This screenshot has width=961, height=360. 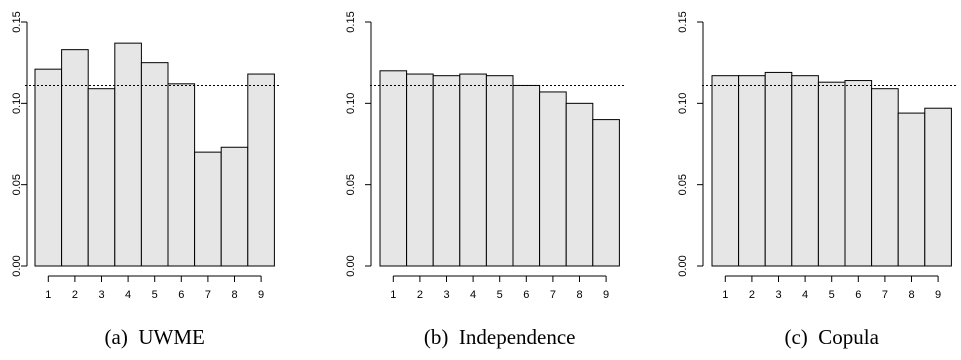 I want to click on panel-caption: (c) Copula, so click(x=831, y=337).